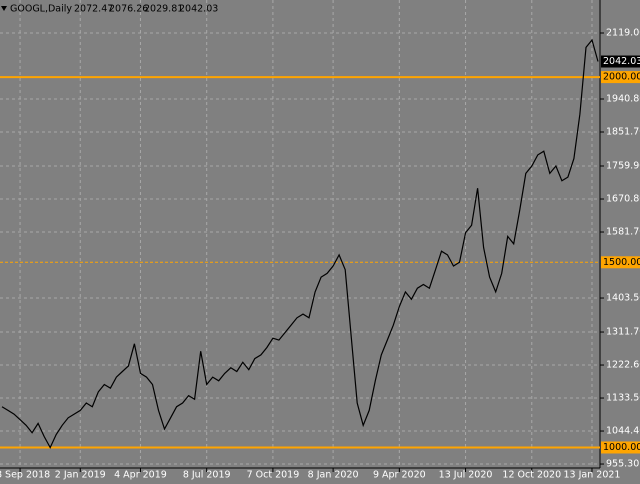 The width and height of the screenshot is (640, 484). What do you see at coordinates (128, 9) in the screenshot?
I see `ohlc-value: 2076.26` at bounding box center [128, 9].